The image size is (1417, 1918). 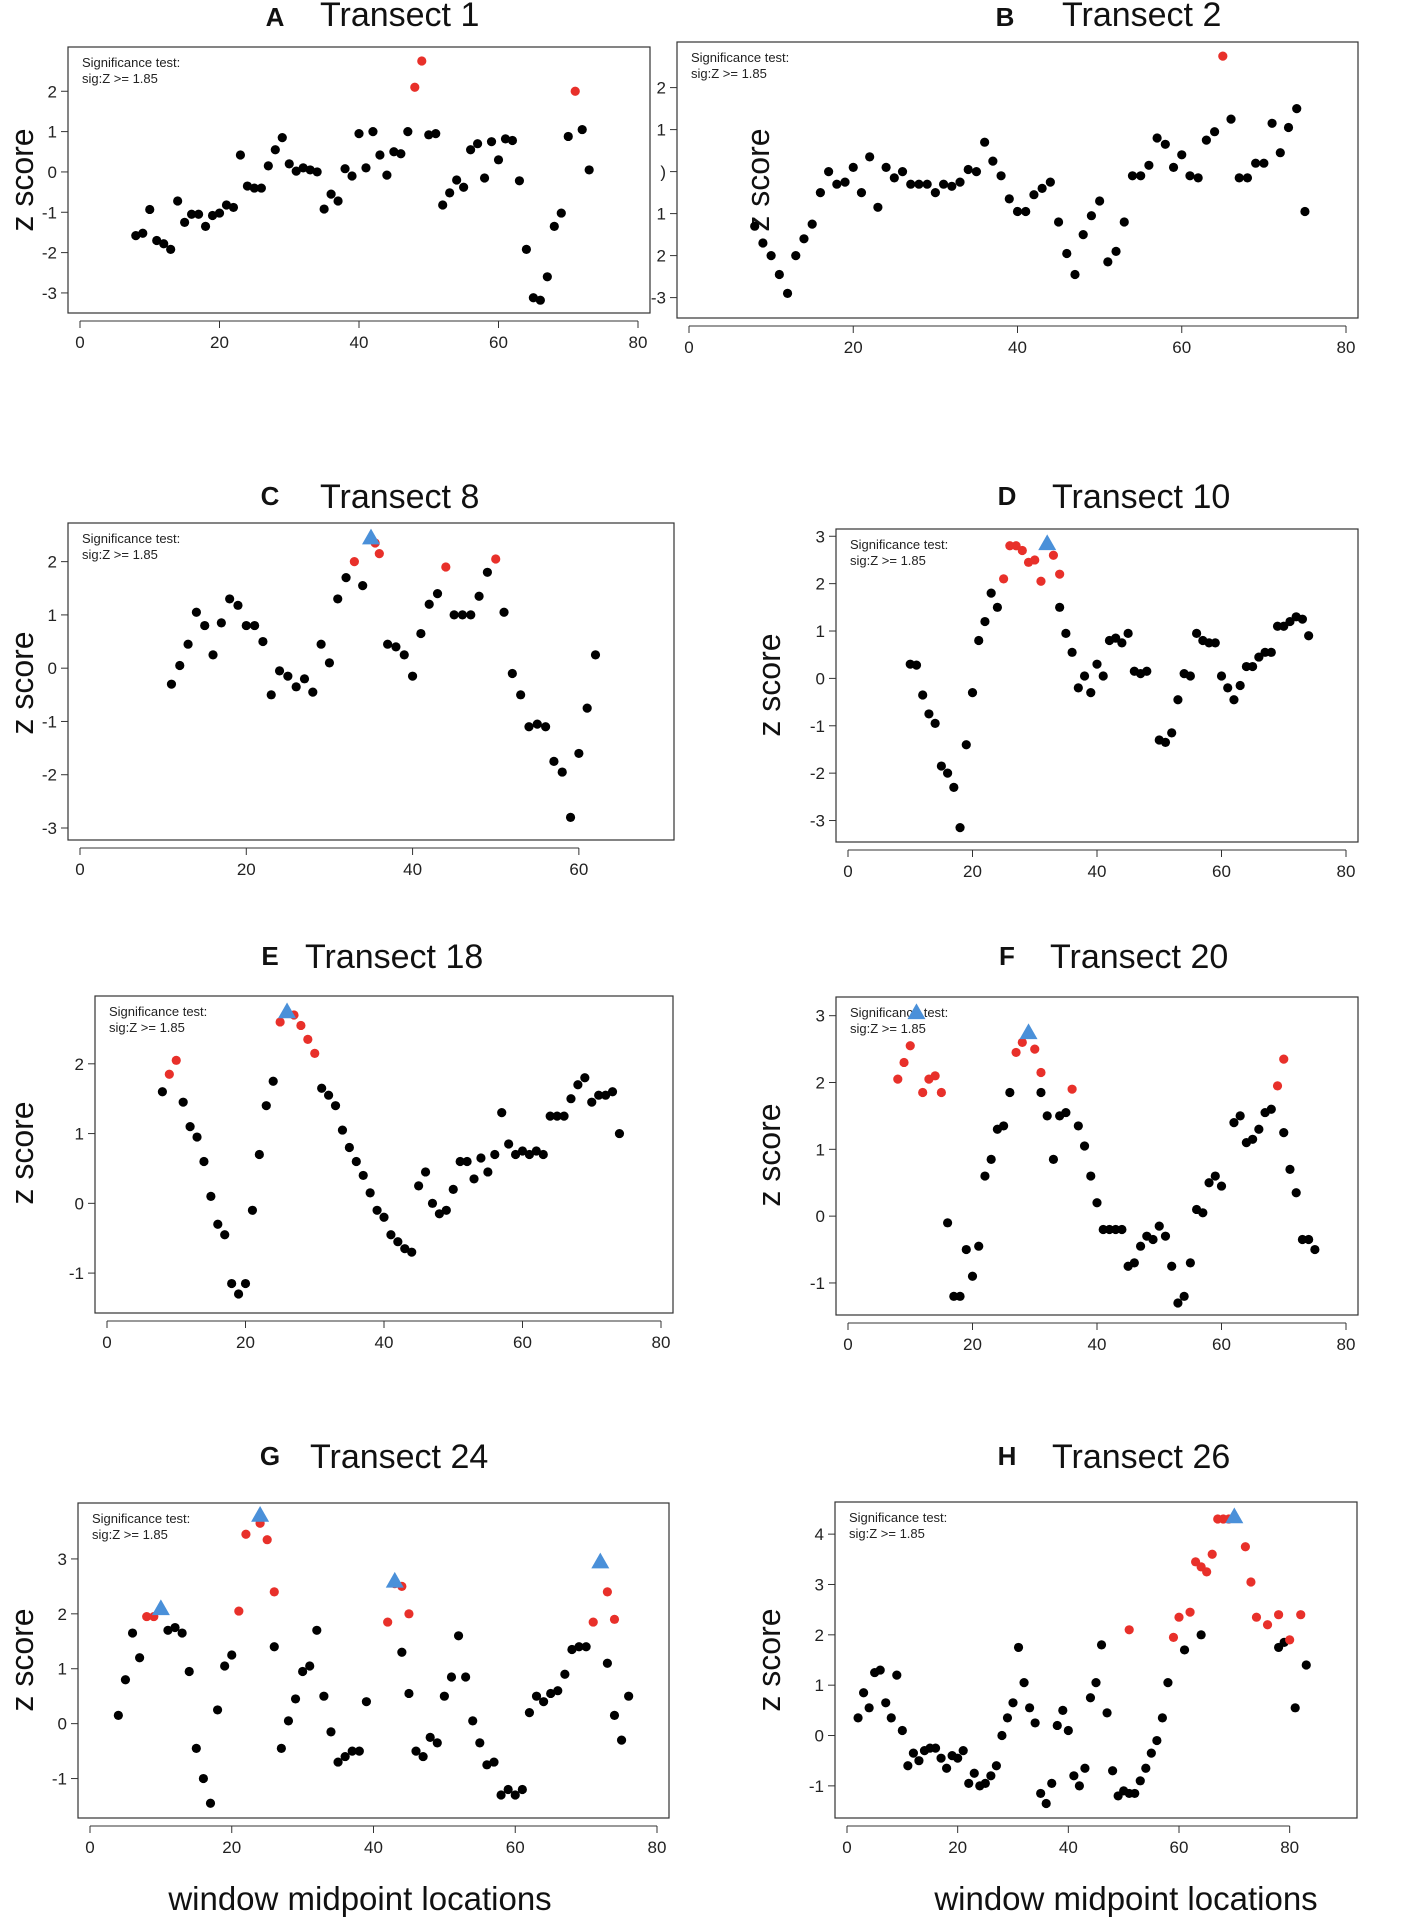 What do you see at coordinates (1141, 497) in the screenshot?
I see `panel-title: Transect 10` at bounding box center [1141, 497].